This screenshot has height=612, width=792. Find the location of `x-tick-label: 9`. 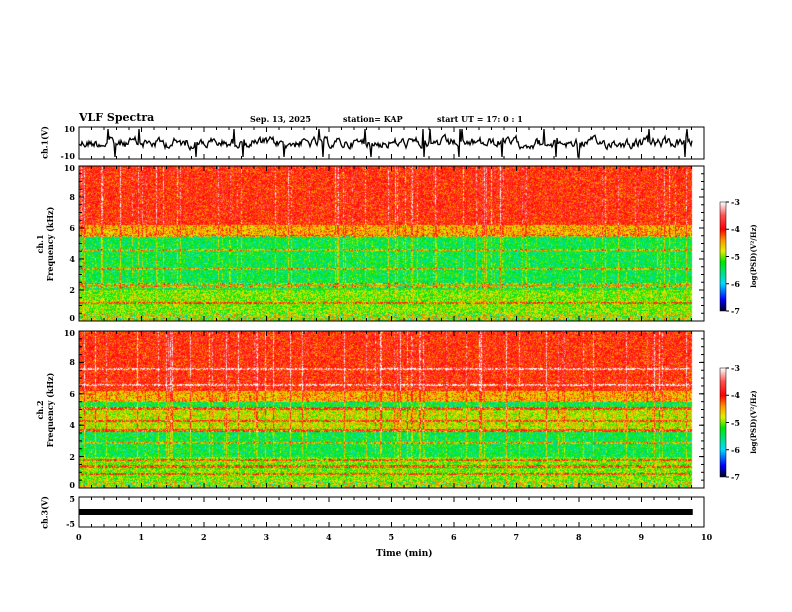

x-tick-label: 9 is located at coordinates (641, 537).